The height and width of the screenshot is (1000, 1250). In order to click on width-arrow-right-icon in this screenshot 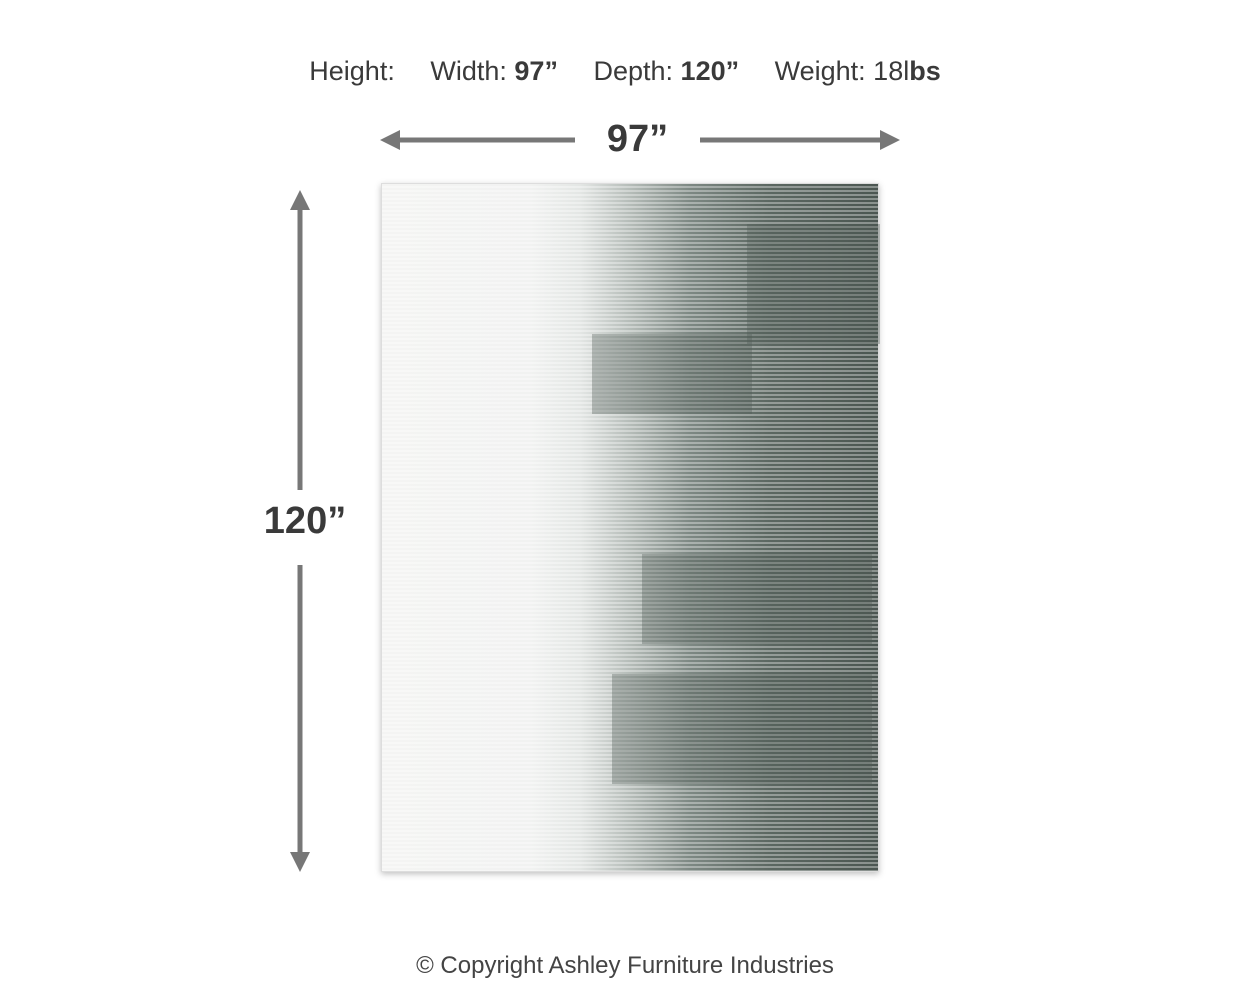, I will do `click(800, 140)`.